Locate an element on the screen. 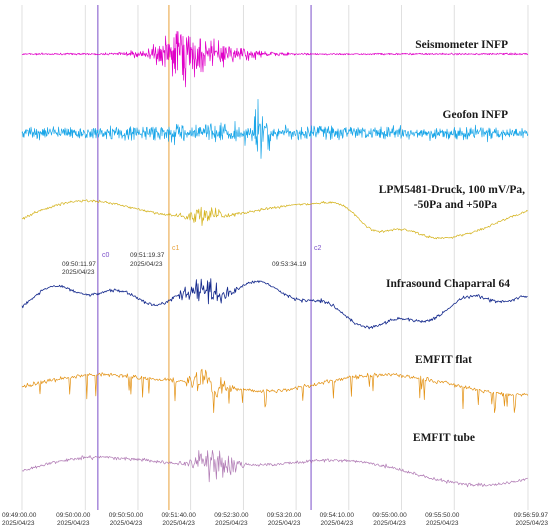 The width and height of the screenshot is (550, 530). trace-label-emfit-flat: EMFIT flat is located at coordinates (443, 360).